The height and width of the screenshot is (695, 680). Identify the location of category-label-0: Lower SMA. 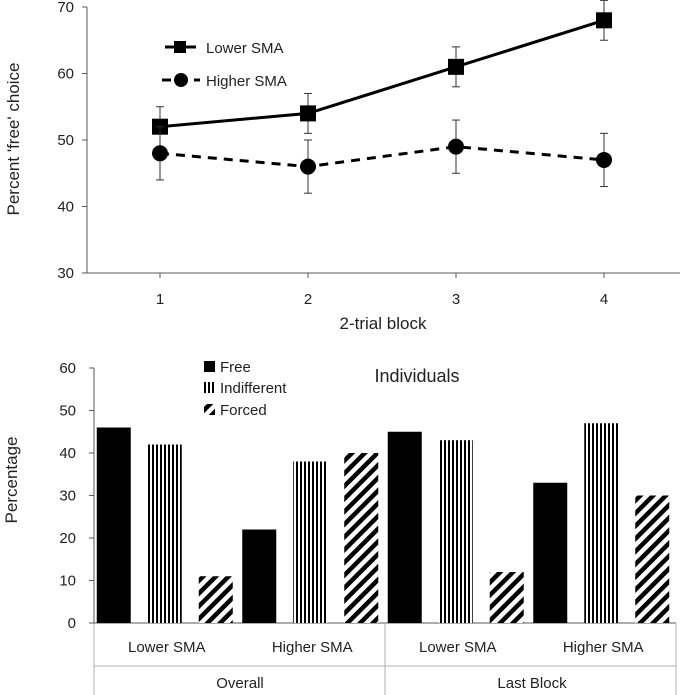
(167, 647).